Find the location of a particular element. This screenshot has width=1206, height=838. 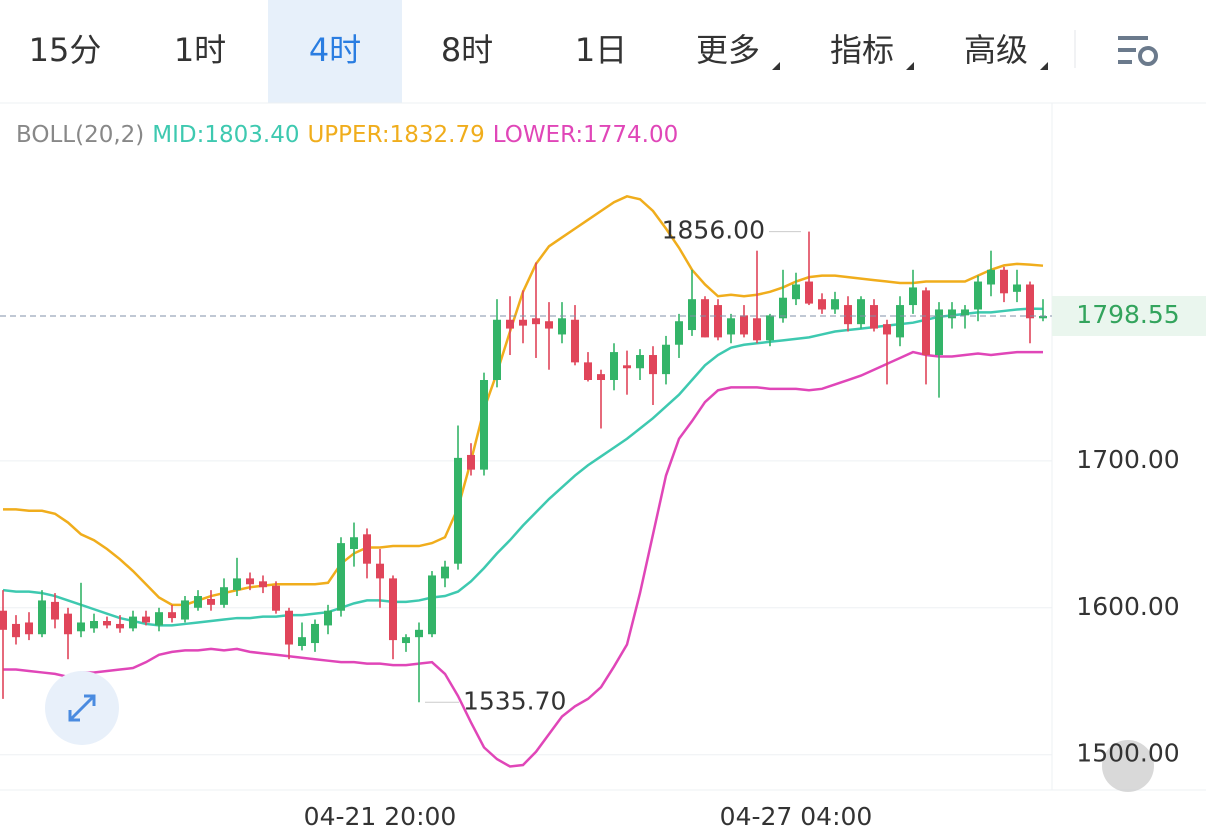

tab: 1时 is located at coordinates (200, 50).